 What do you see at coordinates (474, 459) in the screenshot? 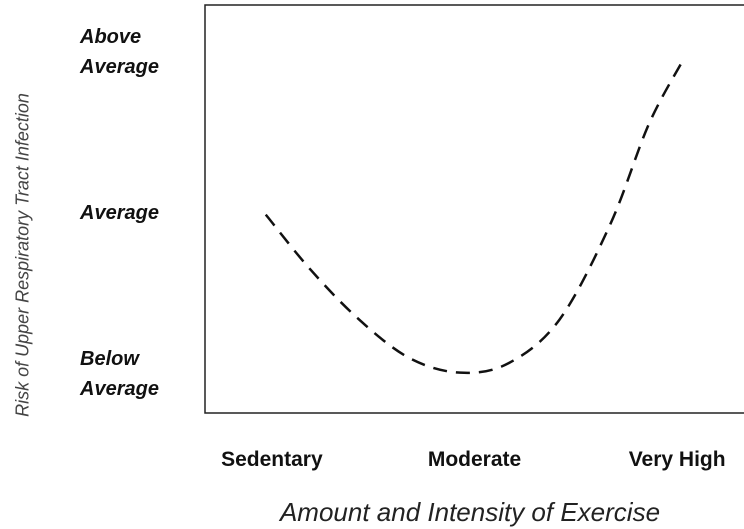
I see `x-tick-label: Moderate` at bounding box center [474, 459].